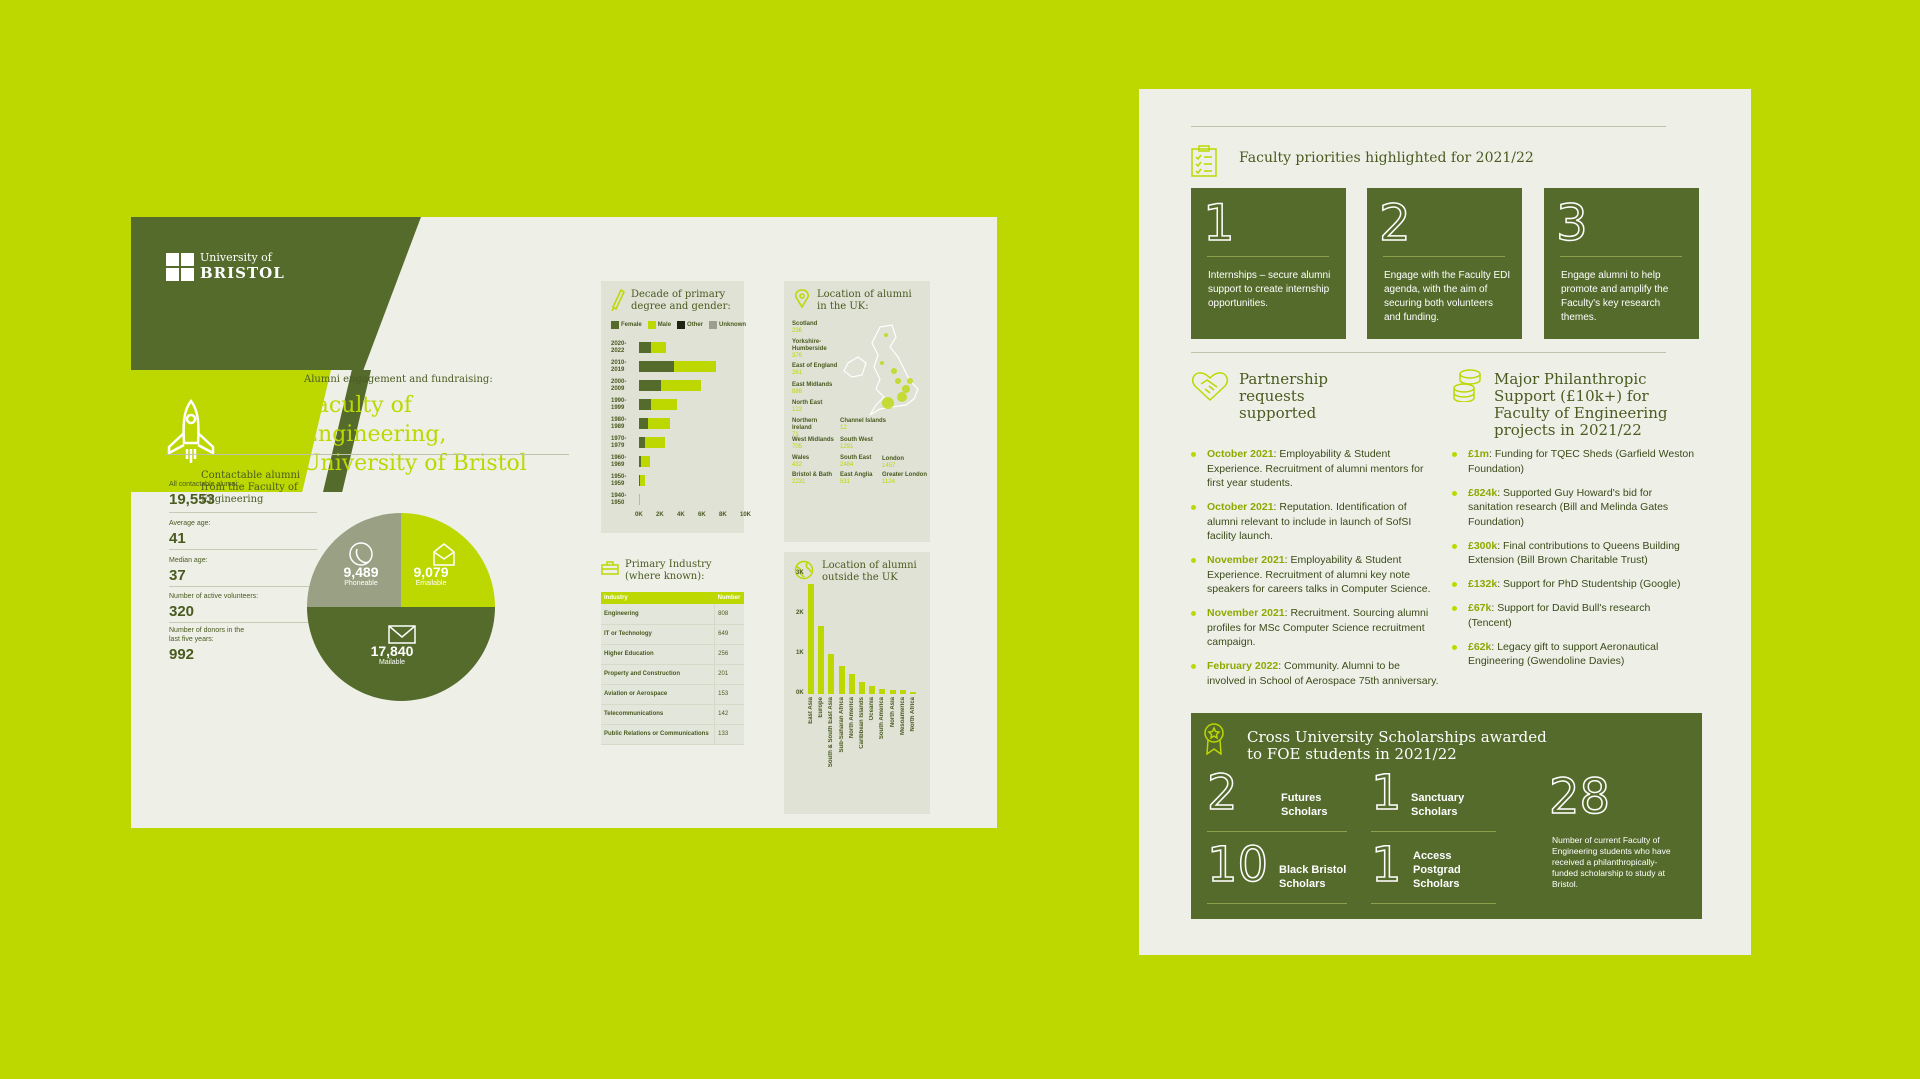 The height and width of the screenshot is (1079, 1920). What do you see at coordinates (729, 654) in the screenshot?
I see `industry-count: 256` at bounding box center [729, 654].